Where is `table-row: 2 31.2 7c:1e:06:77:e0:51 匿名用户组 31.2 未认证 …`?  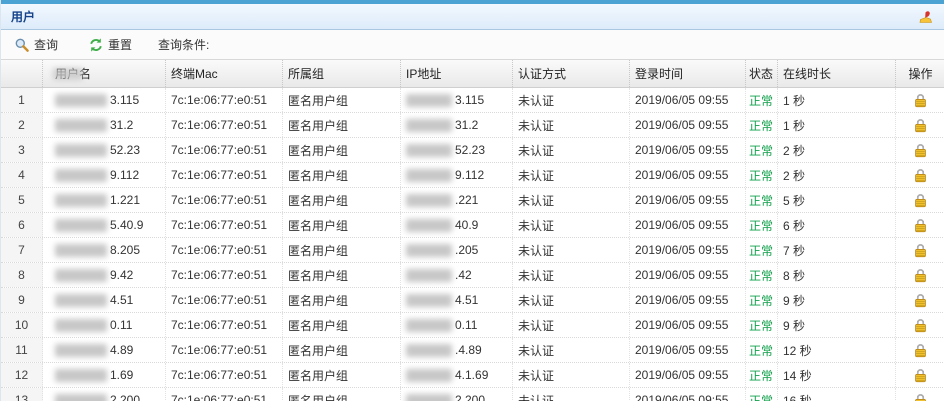 table-row: 2 31.2 7c:1e:06:77:e0:51 匿名用户组 31.2 未认证 … is located at coordinates (472, 125).